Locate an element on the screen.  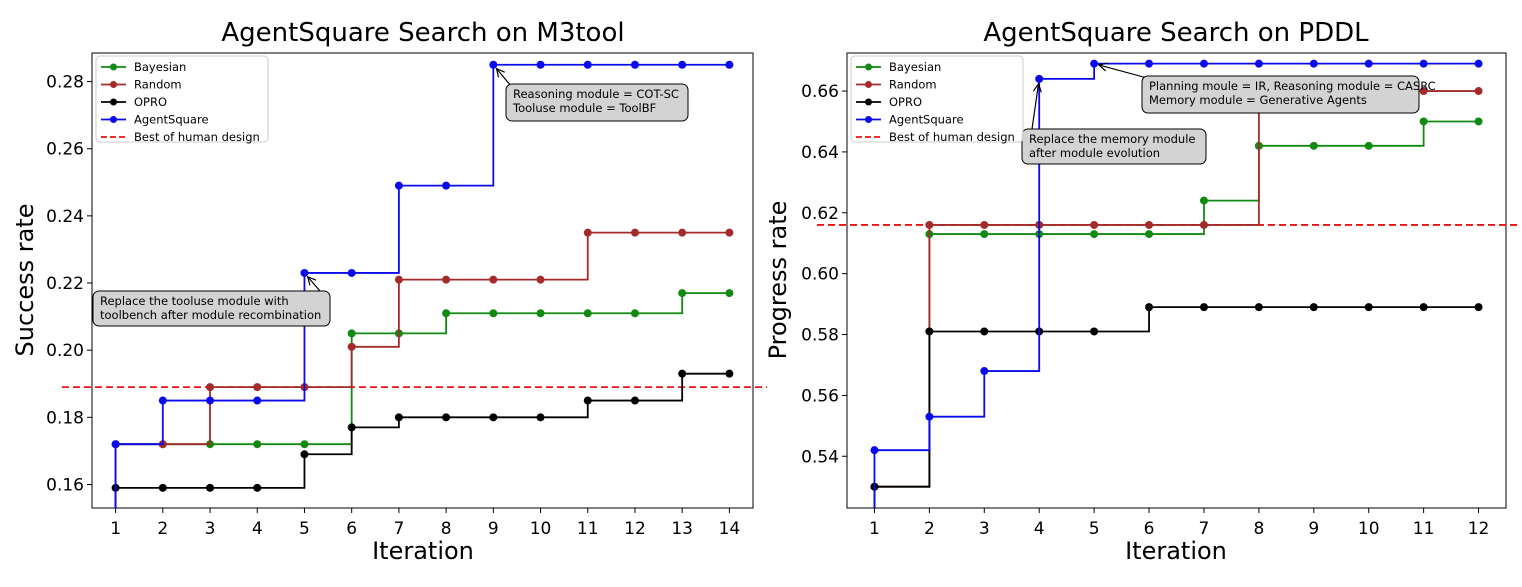
legend-item: Random is located at coordinates (896, 85).